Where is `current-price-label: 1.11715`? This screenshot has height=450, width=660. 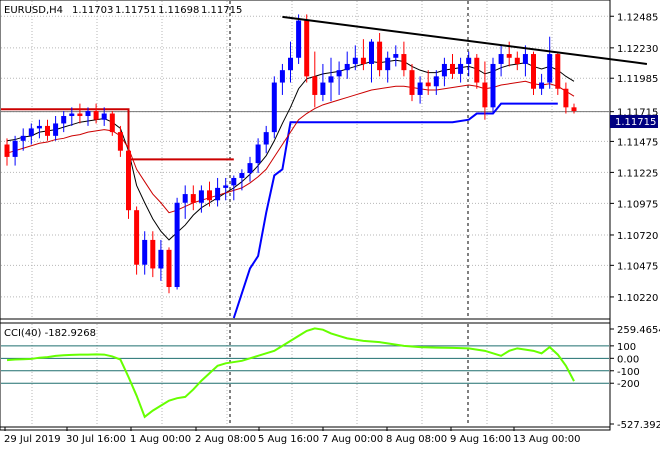 current-price-label: 1.11715 is located at coordinates (635, 122).